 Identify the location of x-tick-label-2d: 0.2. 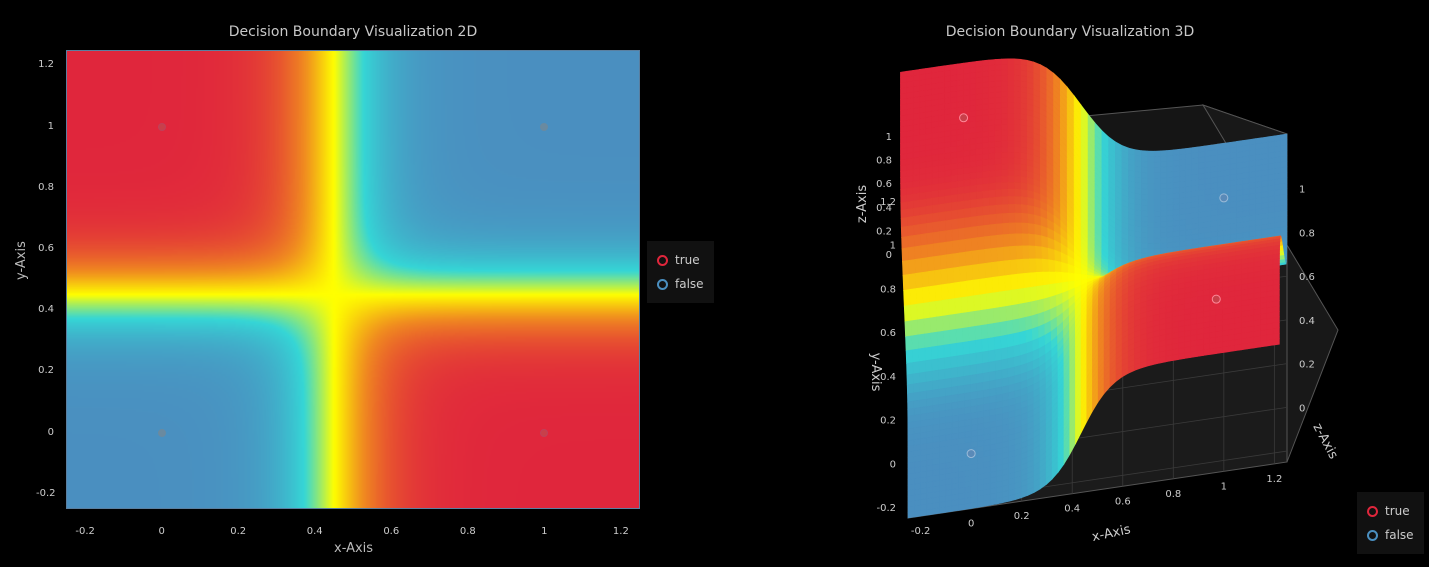
(238, 531).